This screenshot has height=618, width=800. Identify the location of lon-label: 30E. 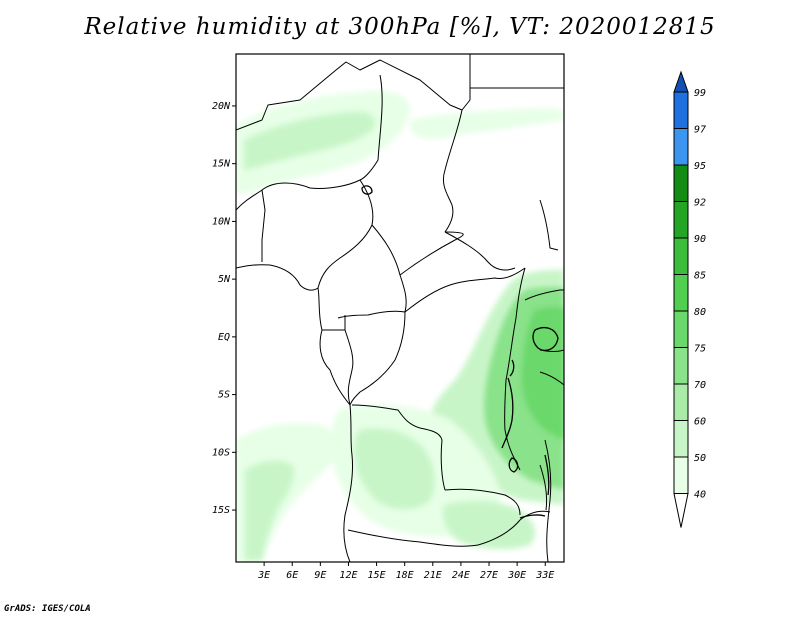
(516, 575).